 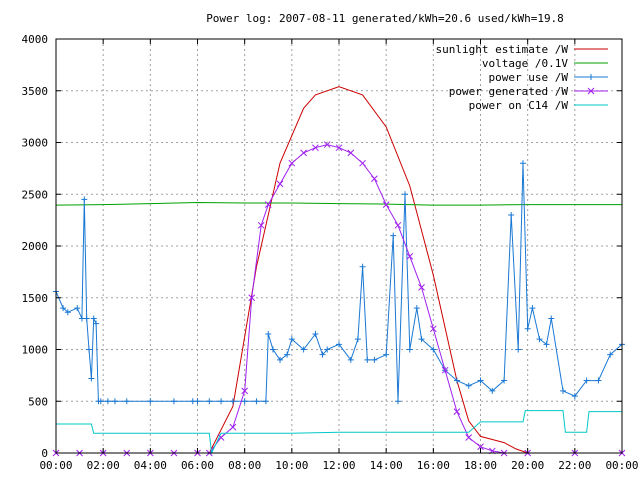 I want to click on y-tick-label: 3000, so click(x=35, y=143).